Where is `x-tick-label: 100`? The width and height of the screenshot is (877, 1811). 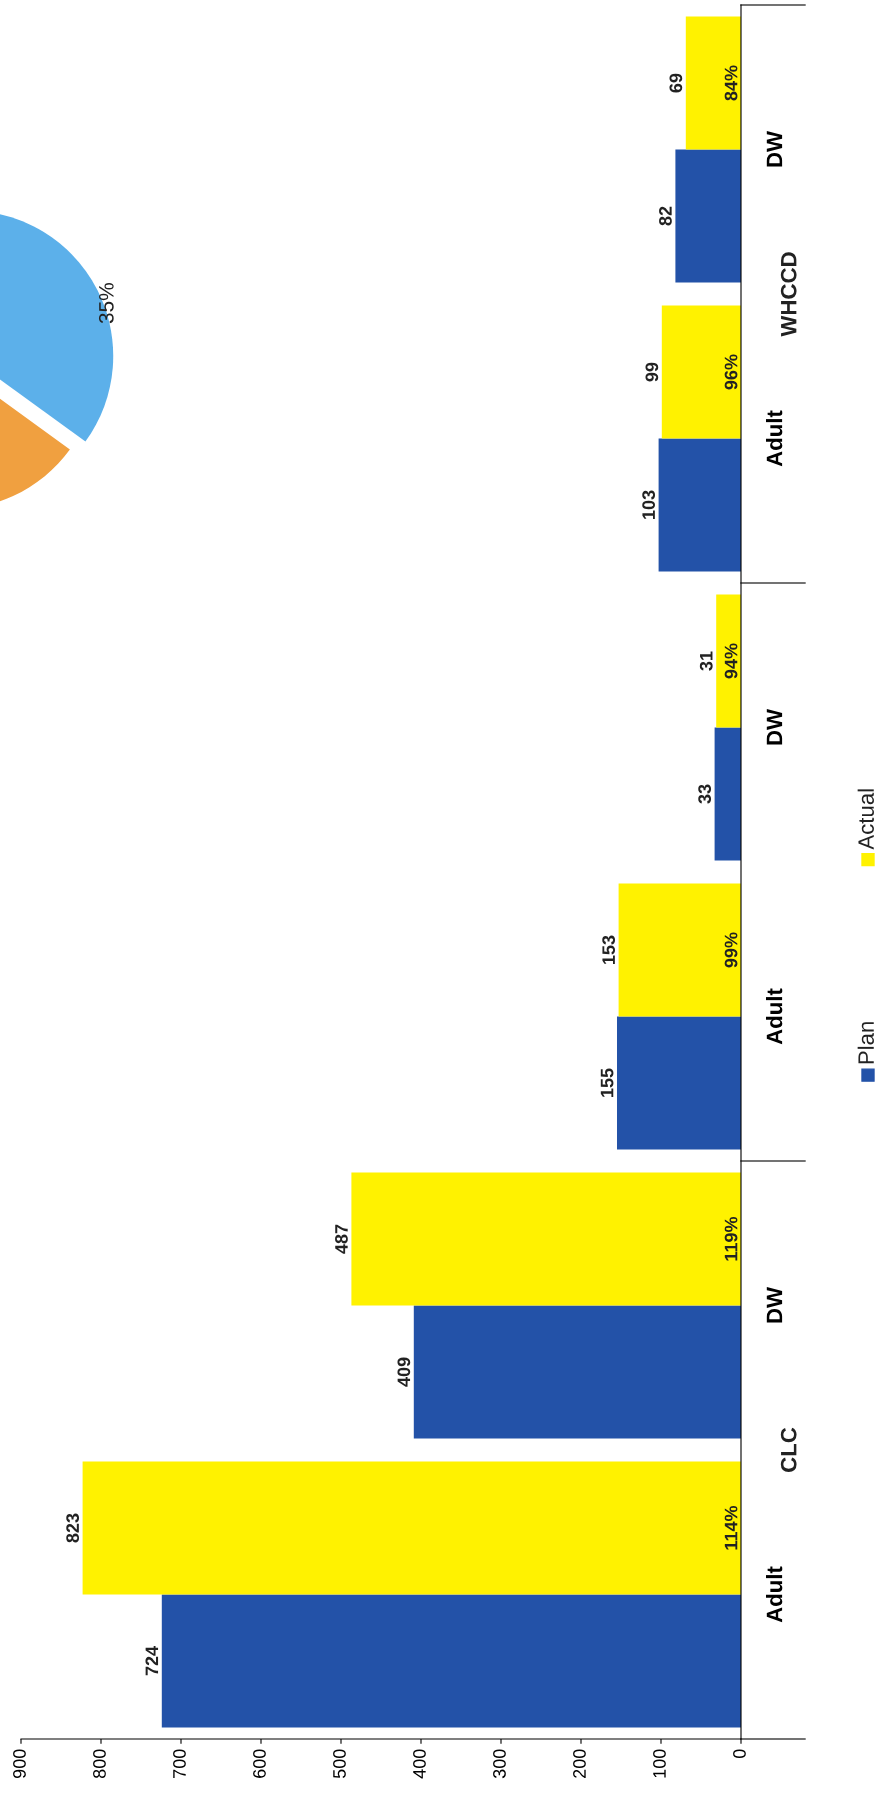
x-tick-label: 100 is located at coordinates (659, 1763).